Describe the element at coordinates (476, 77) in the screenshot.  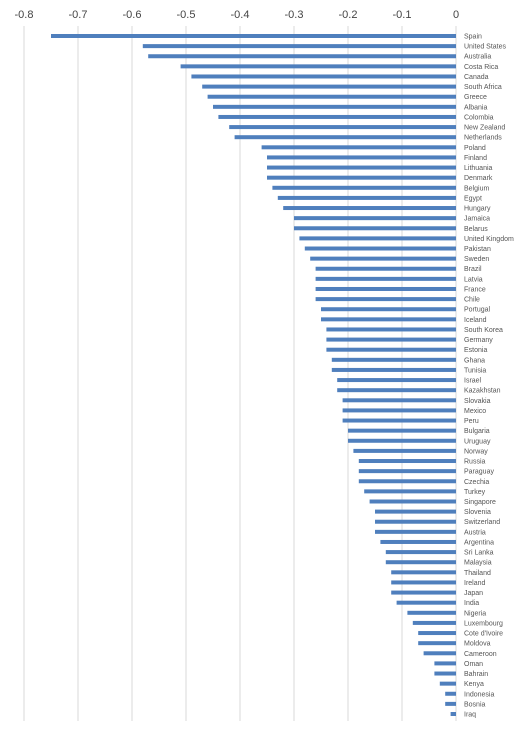
I see `category-label: Canada` at that location.